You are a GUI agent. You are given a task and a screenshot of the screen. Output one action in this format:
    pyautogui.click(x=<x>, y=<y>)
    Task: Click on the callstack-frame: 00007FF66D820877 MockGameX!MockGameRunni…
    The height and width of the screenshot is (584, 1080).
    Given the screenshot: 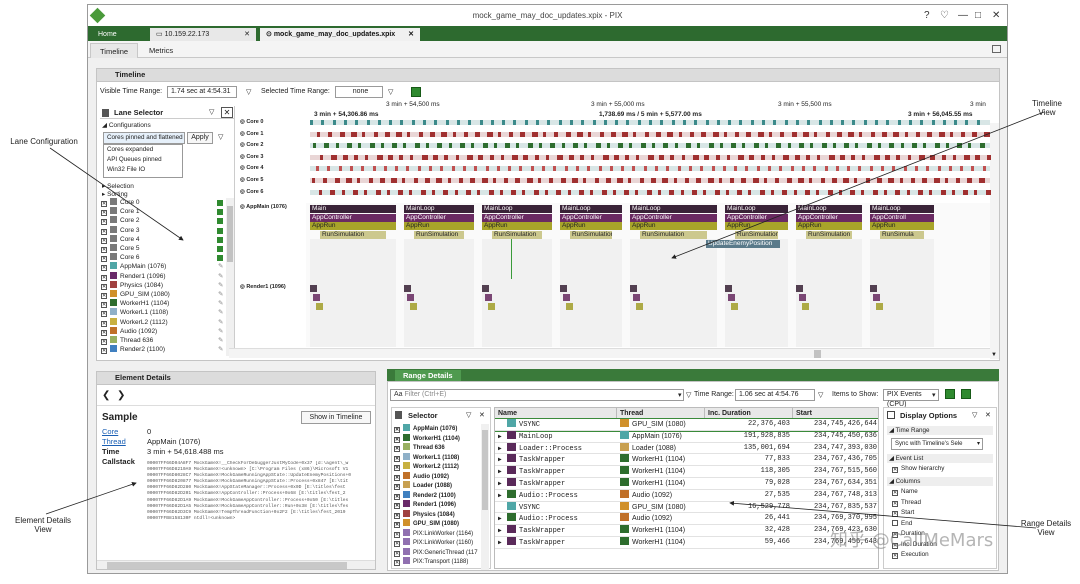 What is the action you would take?
    pyautogui.click(x=248, y=482)
    